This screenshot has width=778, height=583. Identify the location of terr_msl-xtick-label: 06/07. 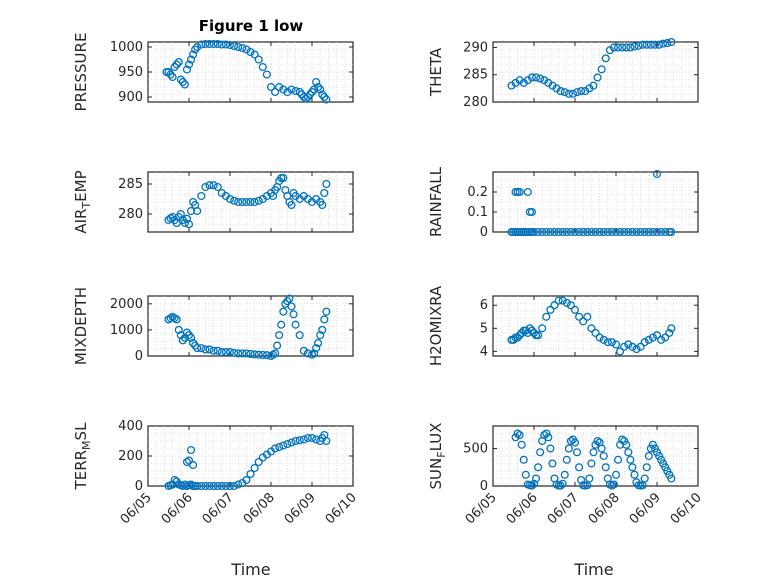
(218, 508).